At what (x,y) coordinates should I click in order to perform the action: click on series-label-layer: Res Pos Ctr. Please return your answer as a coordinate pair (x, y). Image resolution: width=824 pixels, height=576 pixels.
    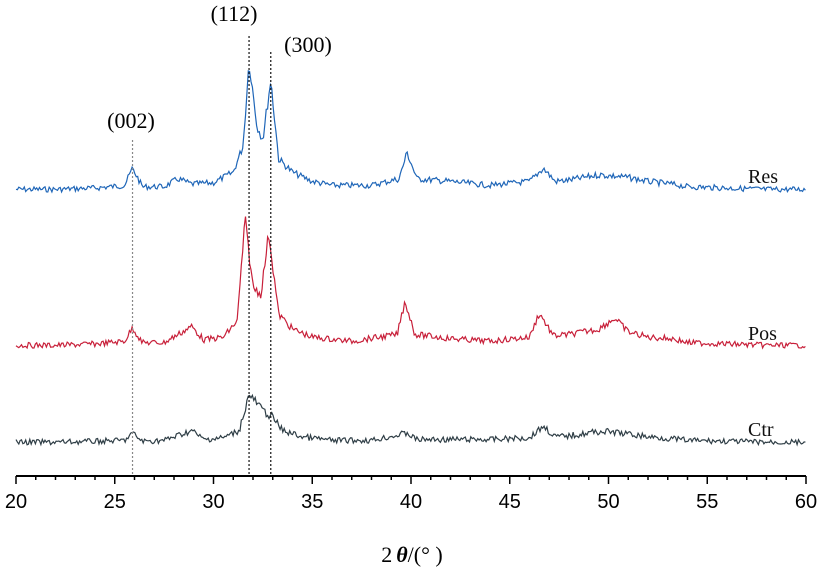
    Looking at the image, I should click on (763, 303).